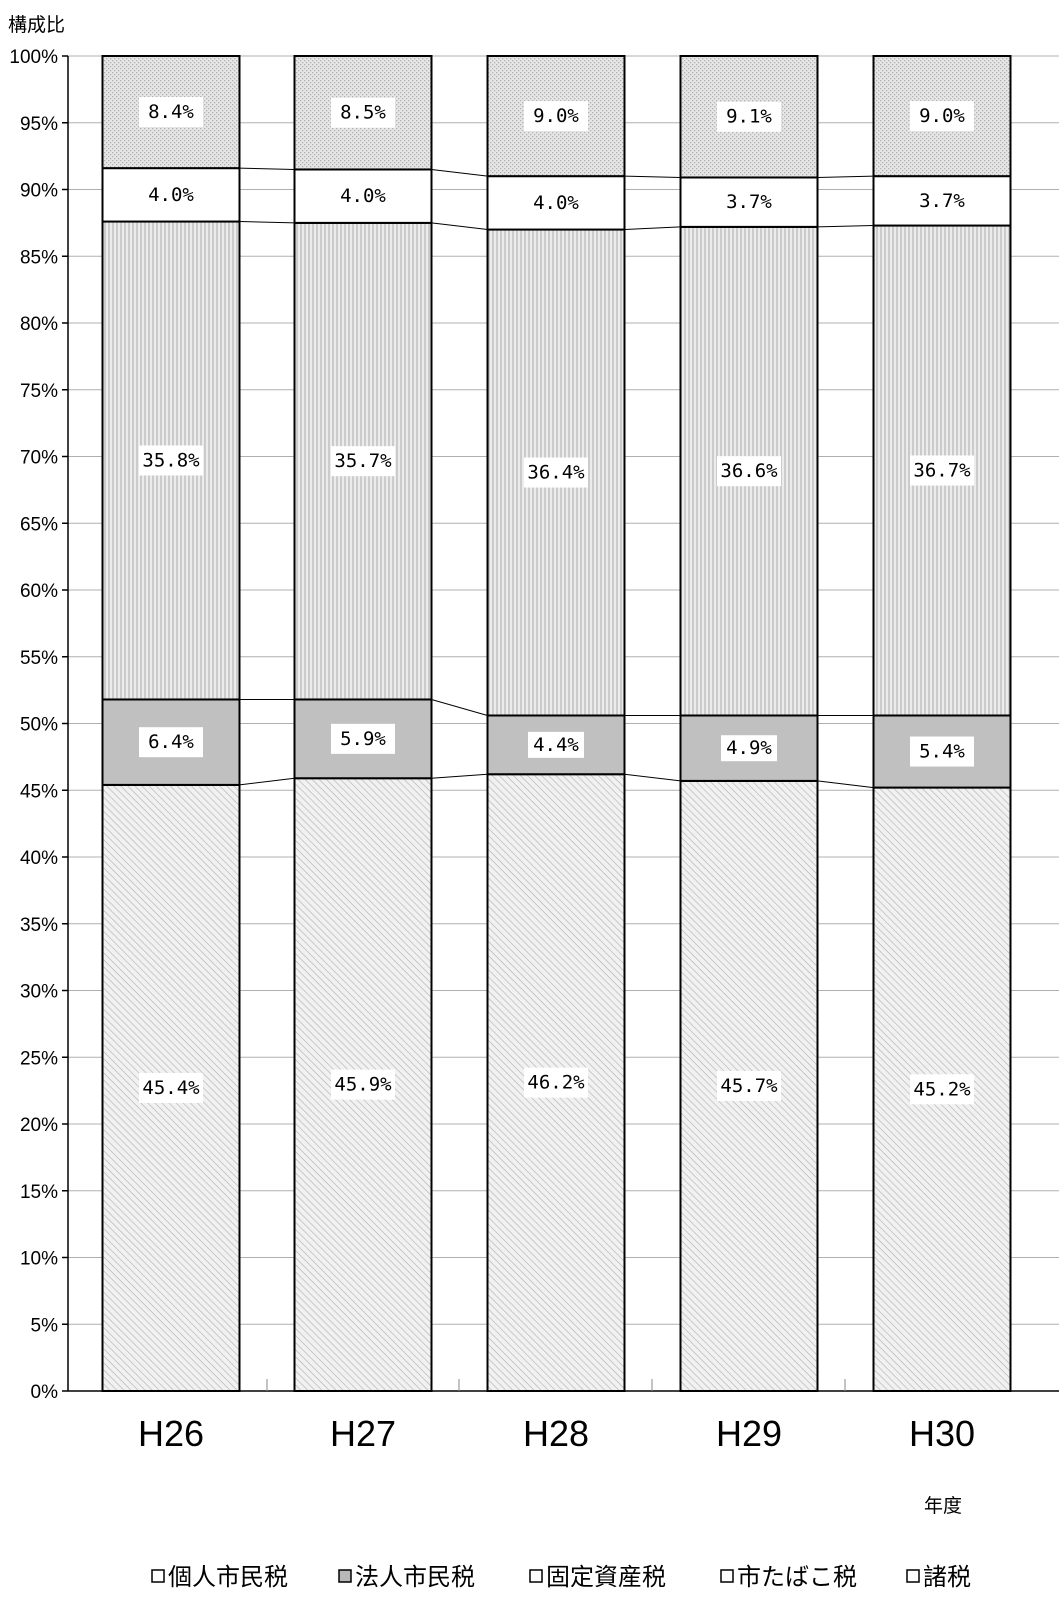 This screenshot has height=1624, width=1059. Describe the element at coordinates (45, 1325) in the screenshot. I see `y-tick-label: 5%` at that location.